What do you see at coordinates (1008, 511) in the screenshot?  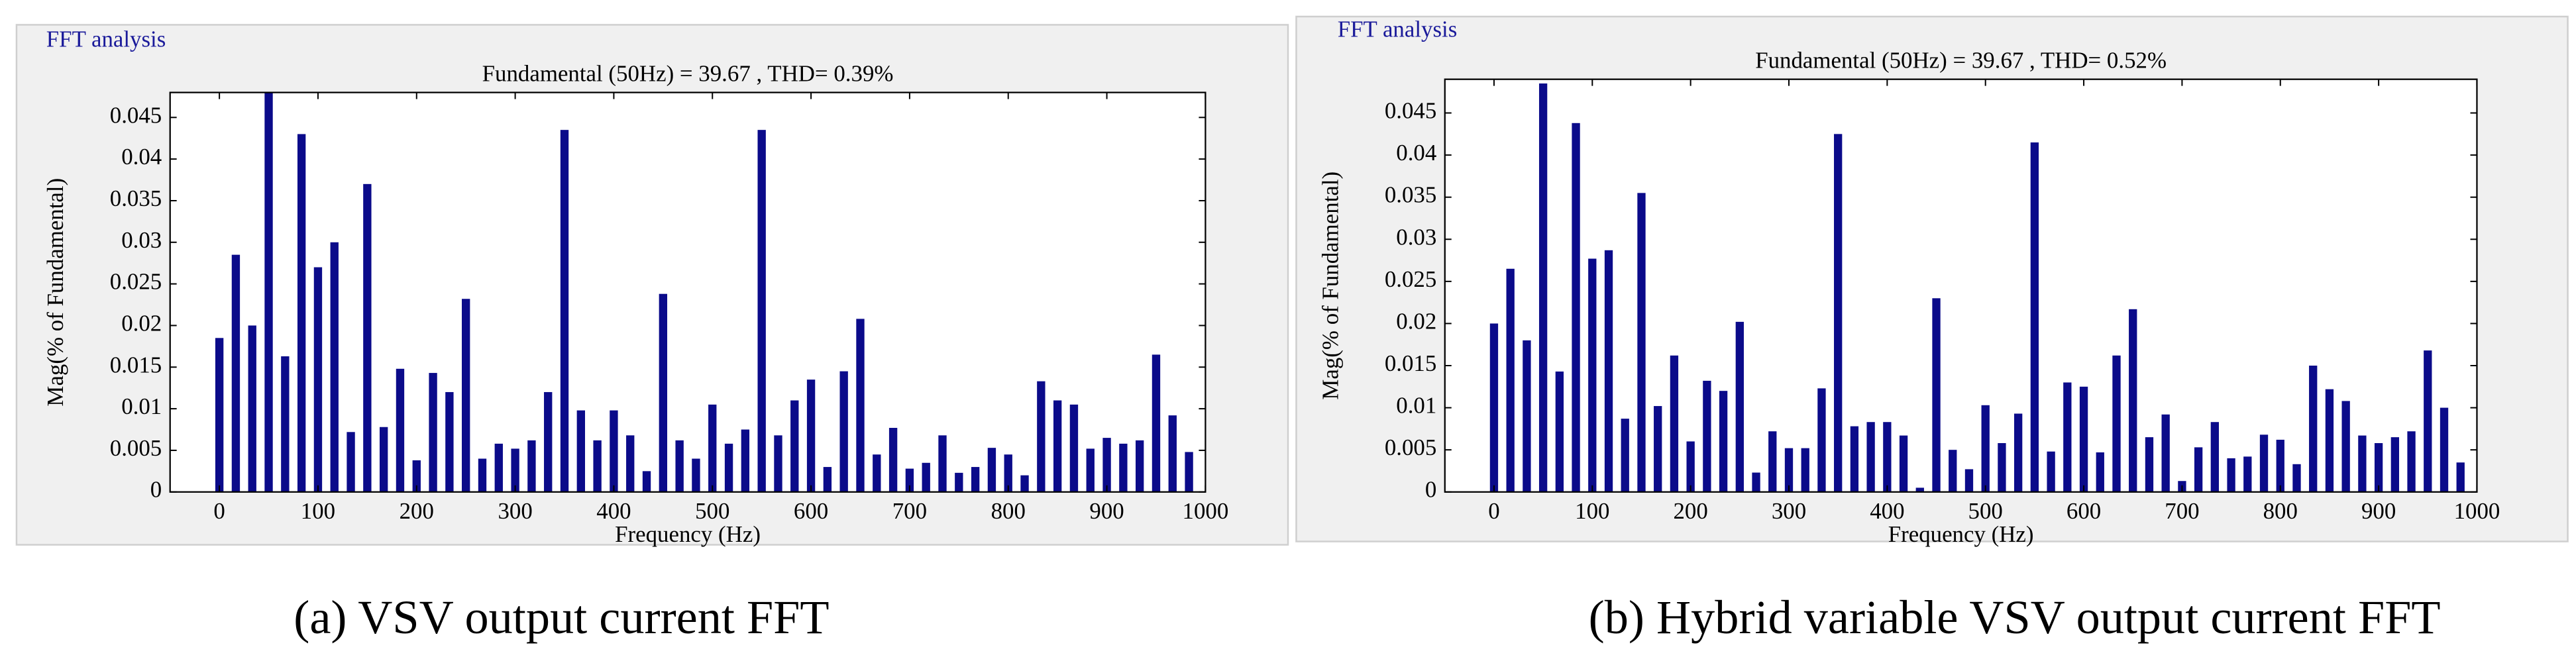 I see `x-tick-label: 800` at bounding box center [1008, 511].